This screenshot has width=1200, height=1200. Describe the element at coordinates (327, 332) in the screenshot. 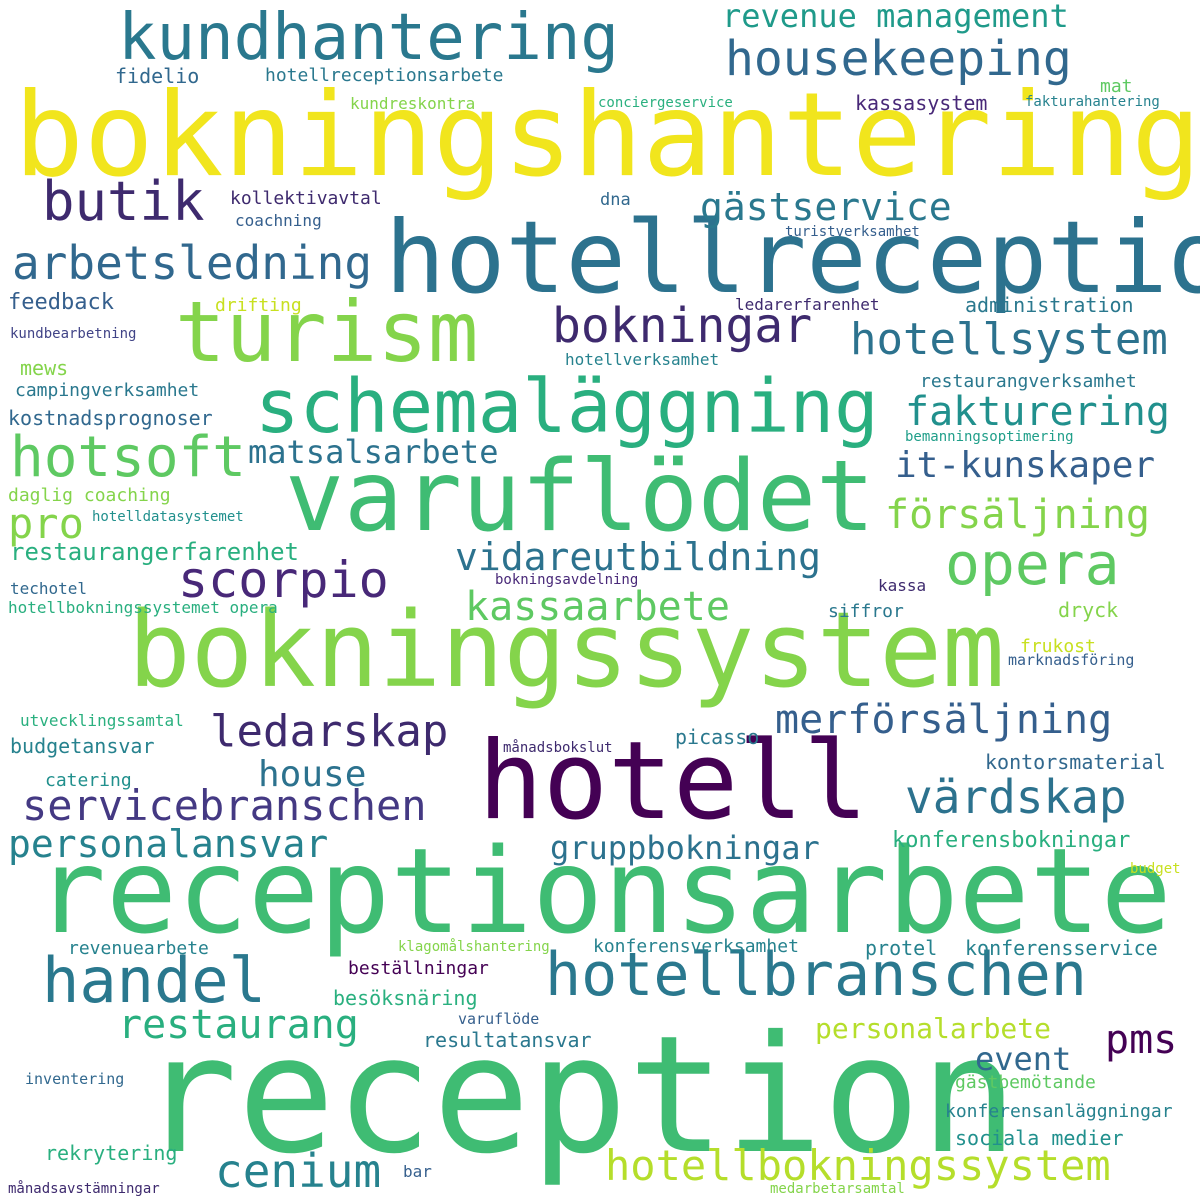

I see `cloud-word: turism` at that location.